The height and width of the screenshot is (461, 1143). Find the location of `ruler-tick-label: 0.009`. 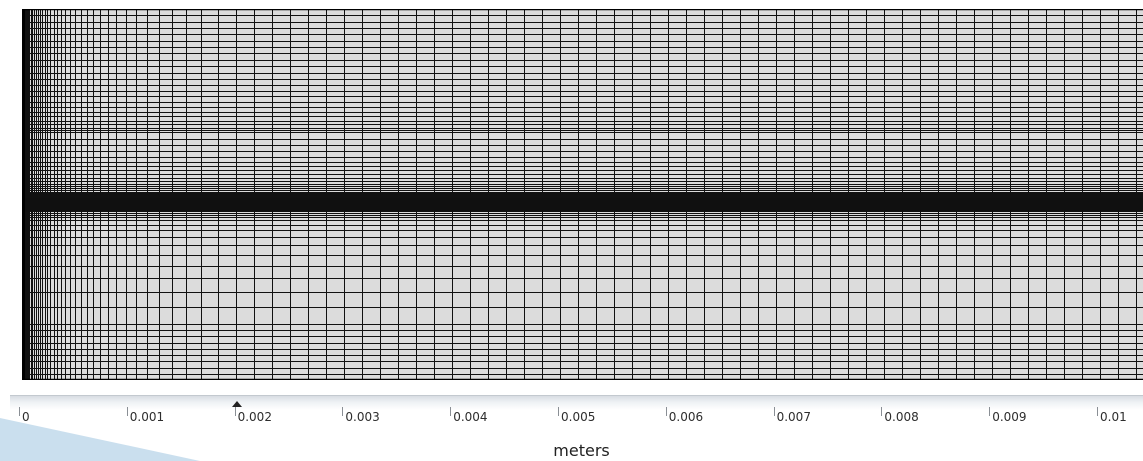

ruler-tick-label: 0.009 is located at coordinates (1009, 417).